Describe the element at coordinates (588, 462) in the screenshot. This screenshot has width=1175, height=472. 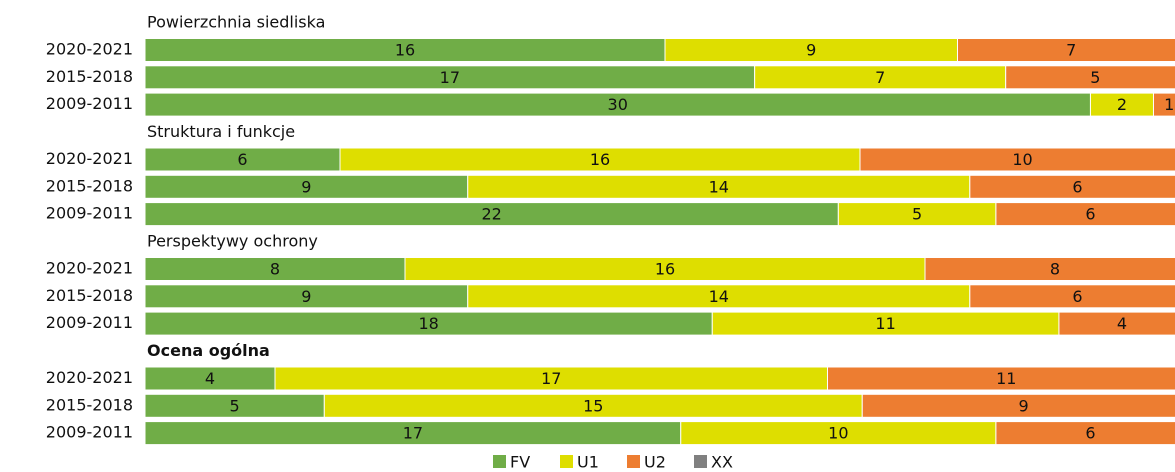
I see `legend-label: U1` at that location.